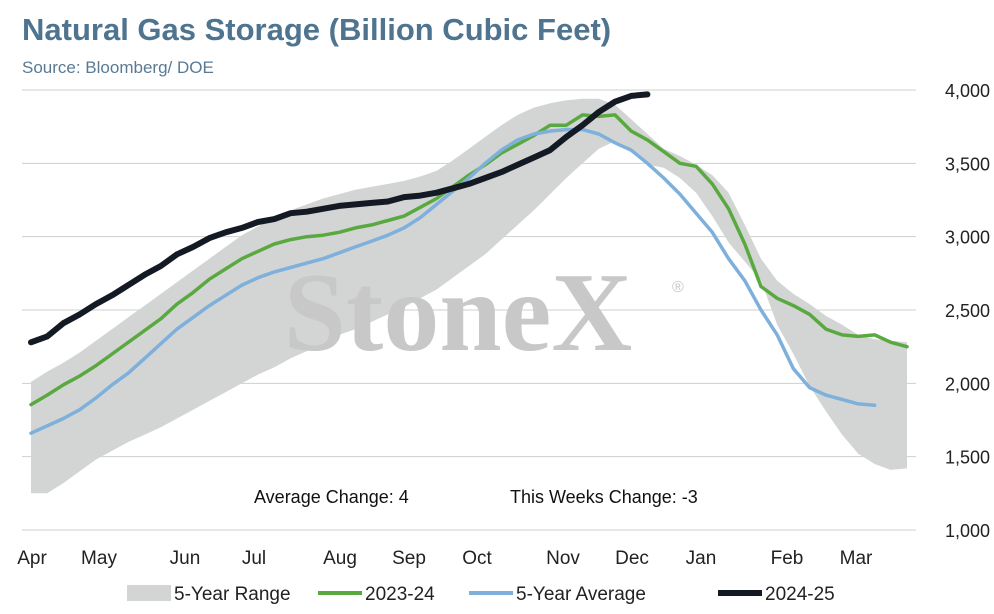 The height and width of the screenshot is (614, 994). Describe the element at coordinates (967, 531) in the screenshot. I see `y-tick-label: 1,000` at that location.